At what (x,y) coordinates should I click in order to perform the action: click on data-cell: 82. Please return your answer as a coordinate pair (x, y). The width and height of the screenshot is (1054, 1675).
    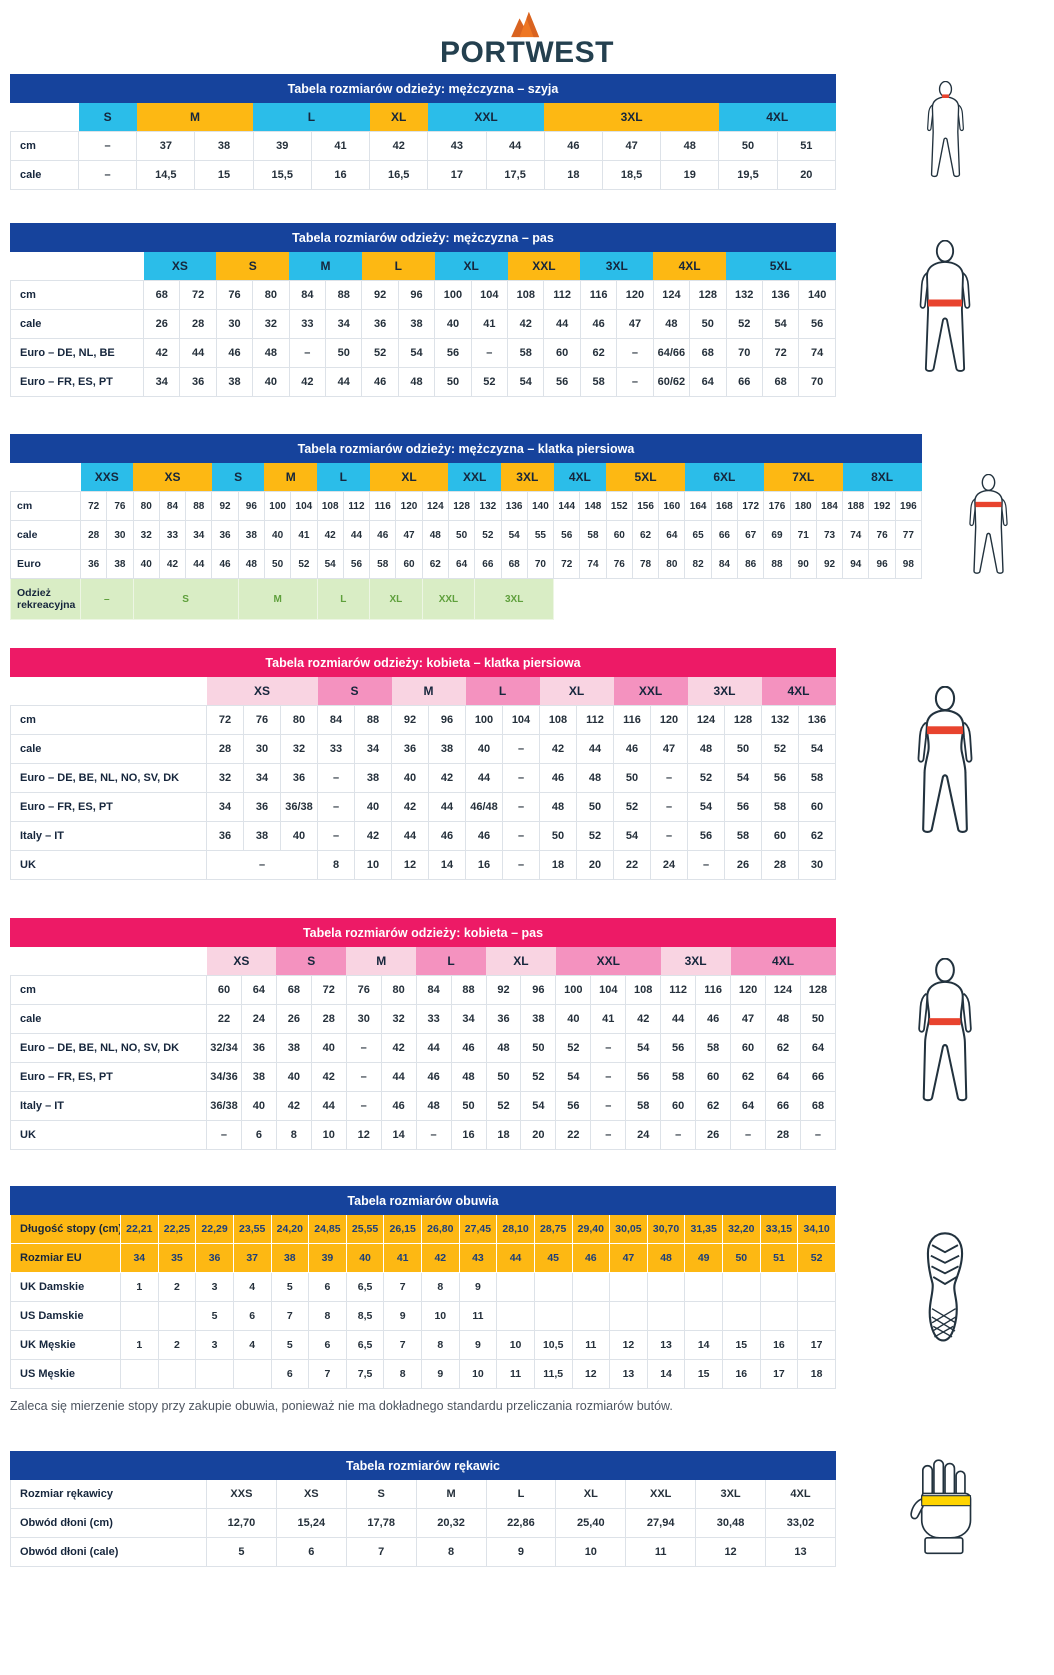
    Looking at the image, I should click on (698, 564).